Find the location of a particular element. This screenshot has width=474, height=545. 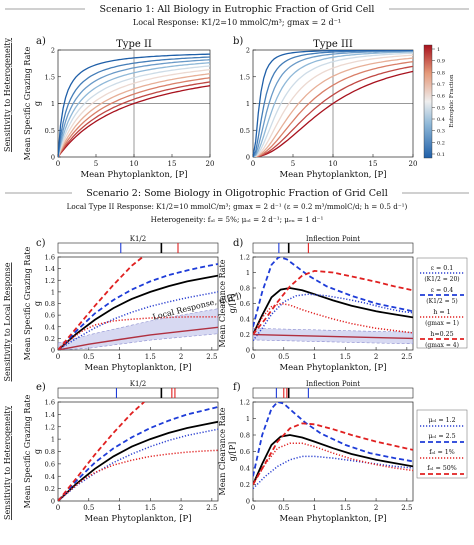

row-label-heterogeneity-1: Sensitivity to Heterogeneity is located at coordinates (7, 94).